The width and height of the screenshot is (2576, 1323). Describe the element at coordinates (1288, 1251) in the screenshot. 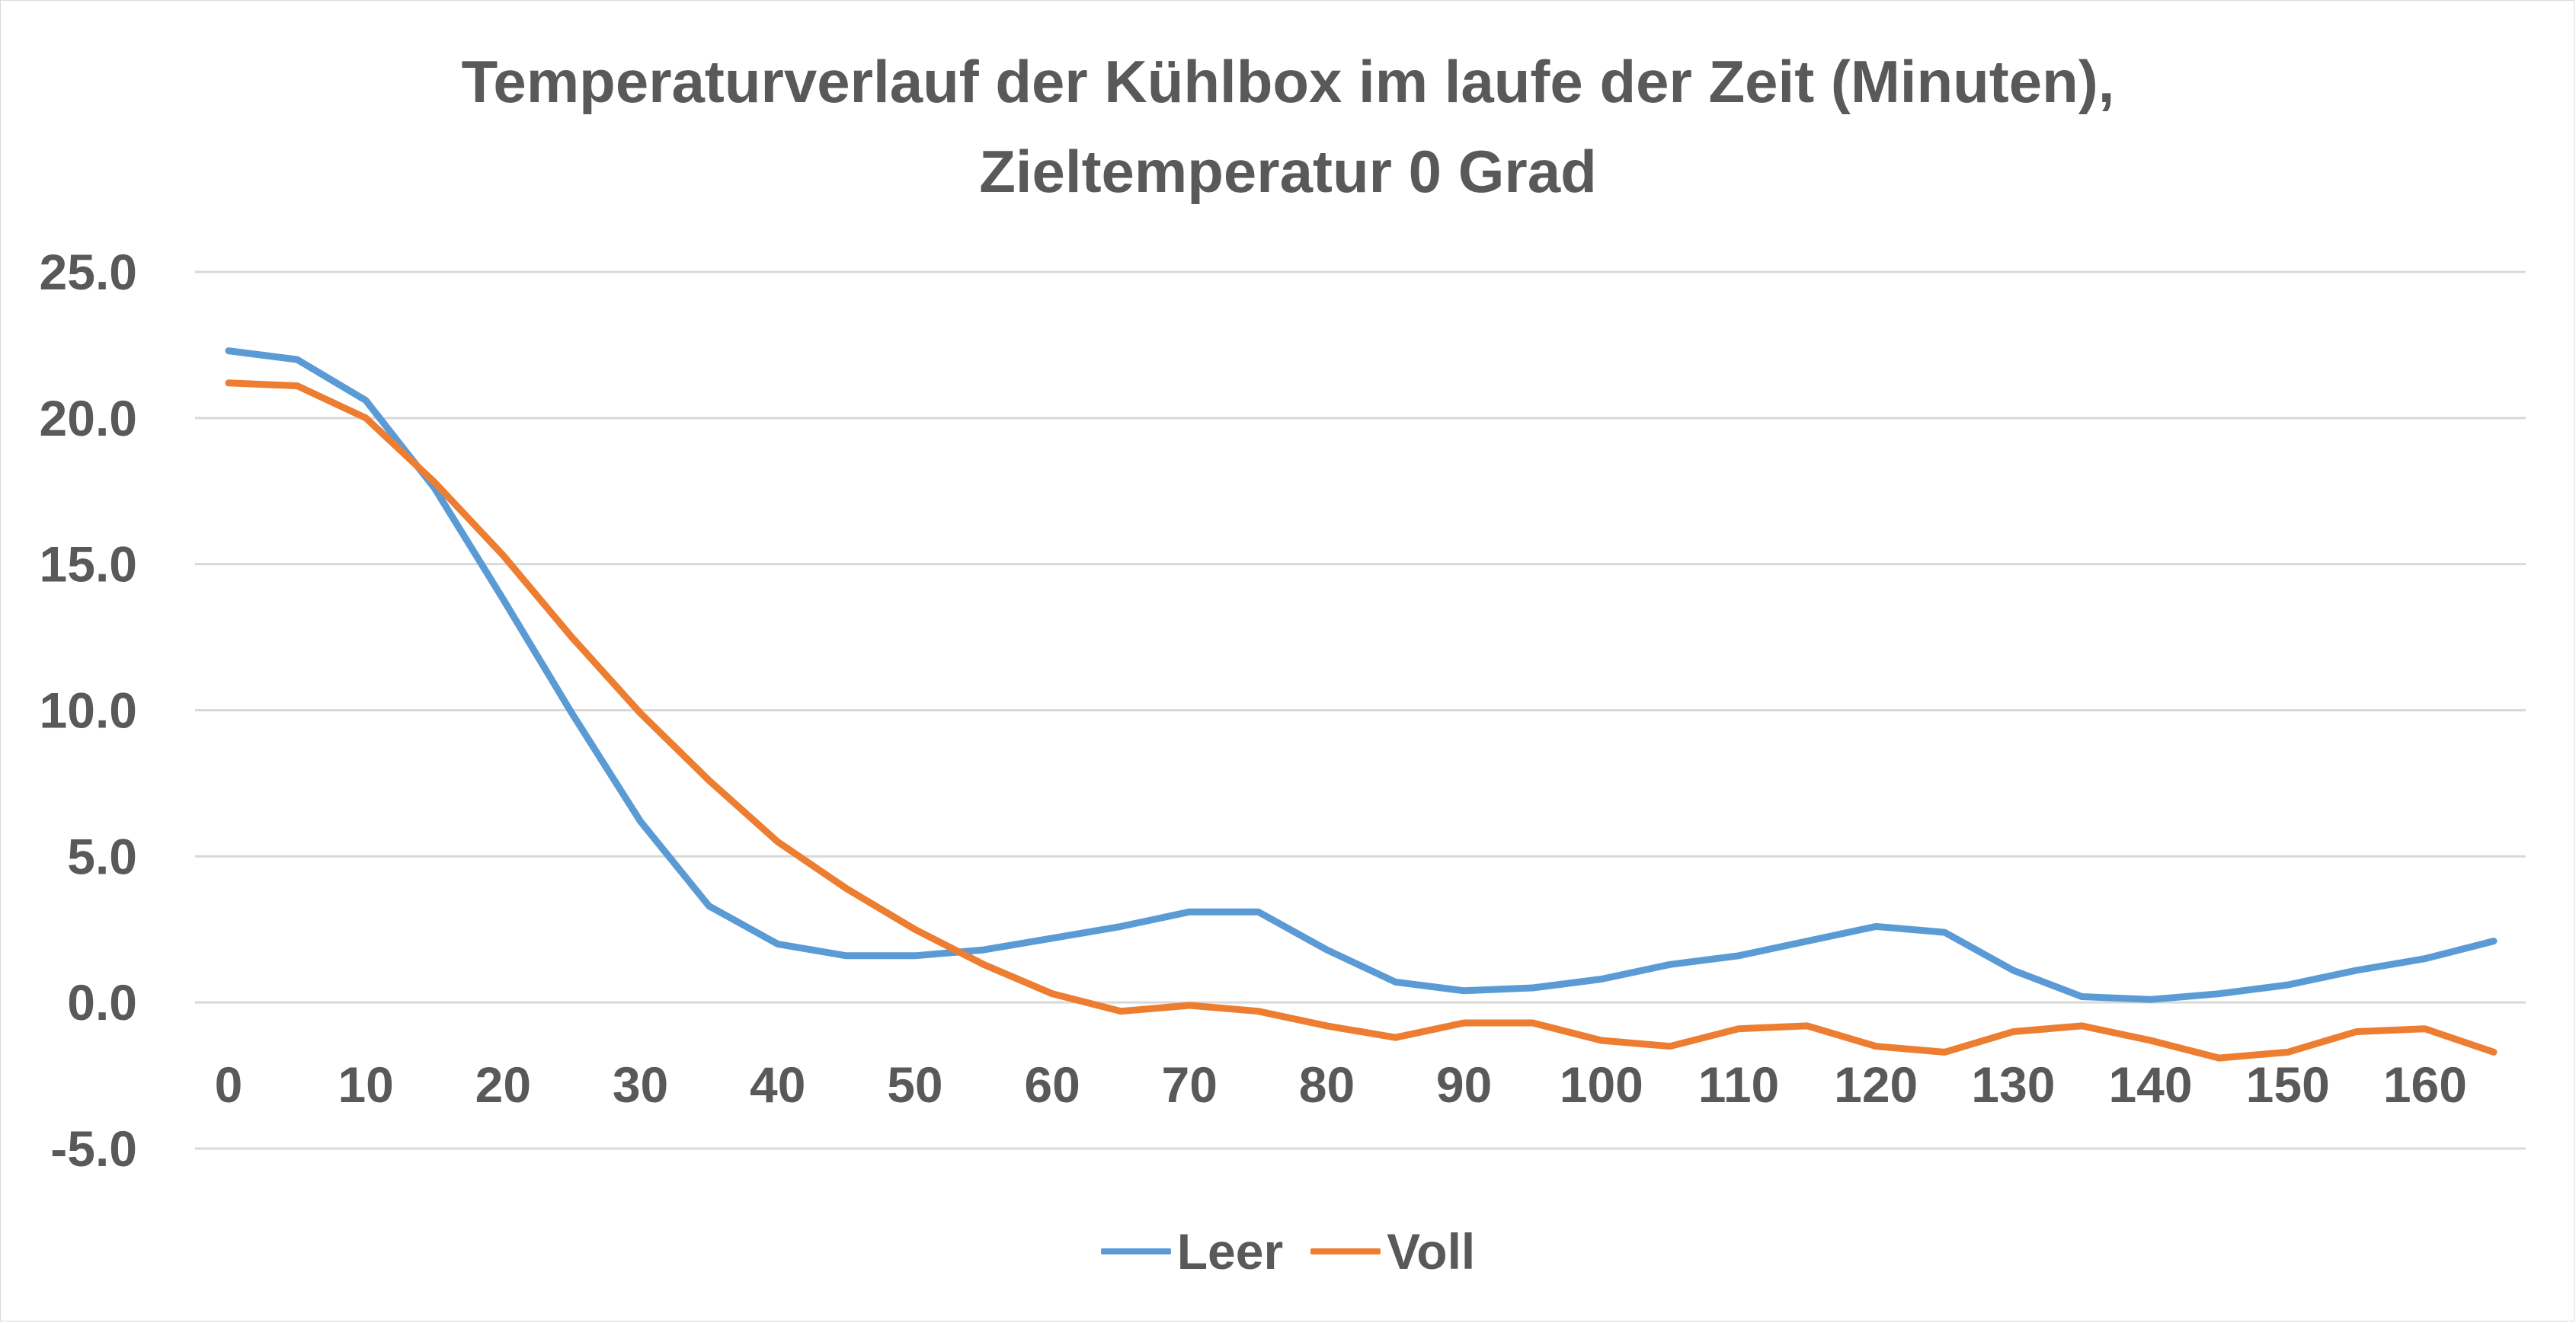

I see `legend: Leer Voll` at that location.